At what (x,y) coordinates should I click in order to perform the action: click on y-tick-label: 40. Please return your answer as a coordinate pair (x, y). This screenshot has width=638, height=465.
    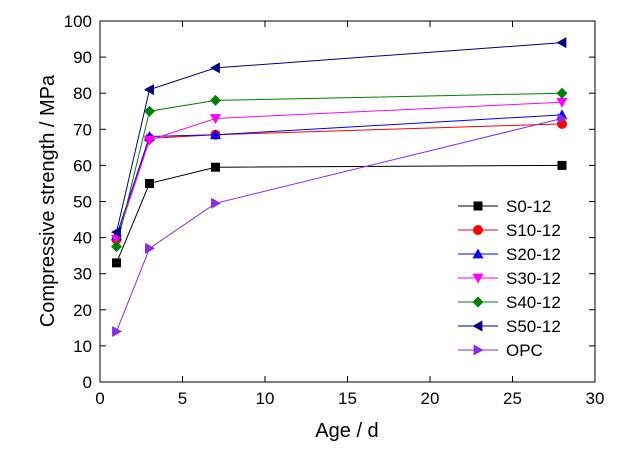
    Looking at the image, I should click on (82, 238).